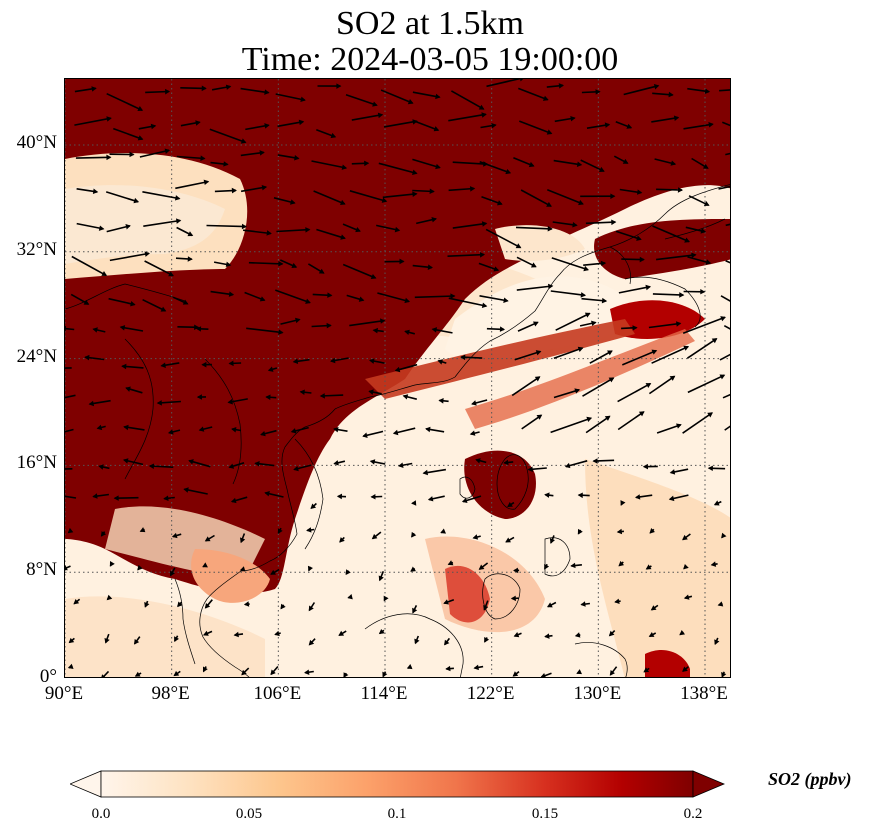  Describe the element at coordinates (36, 463) in the screenshot. I see `lat-tick-label: 16°N` at that location.